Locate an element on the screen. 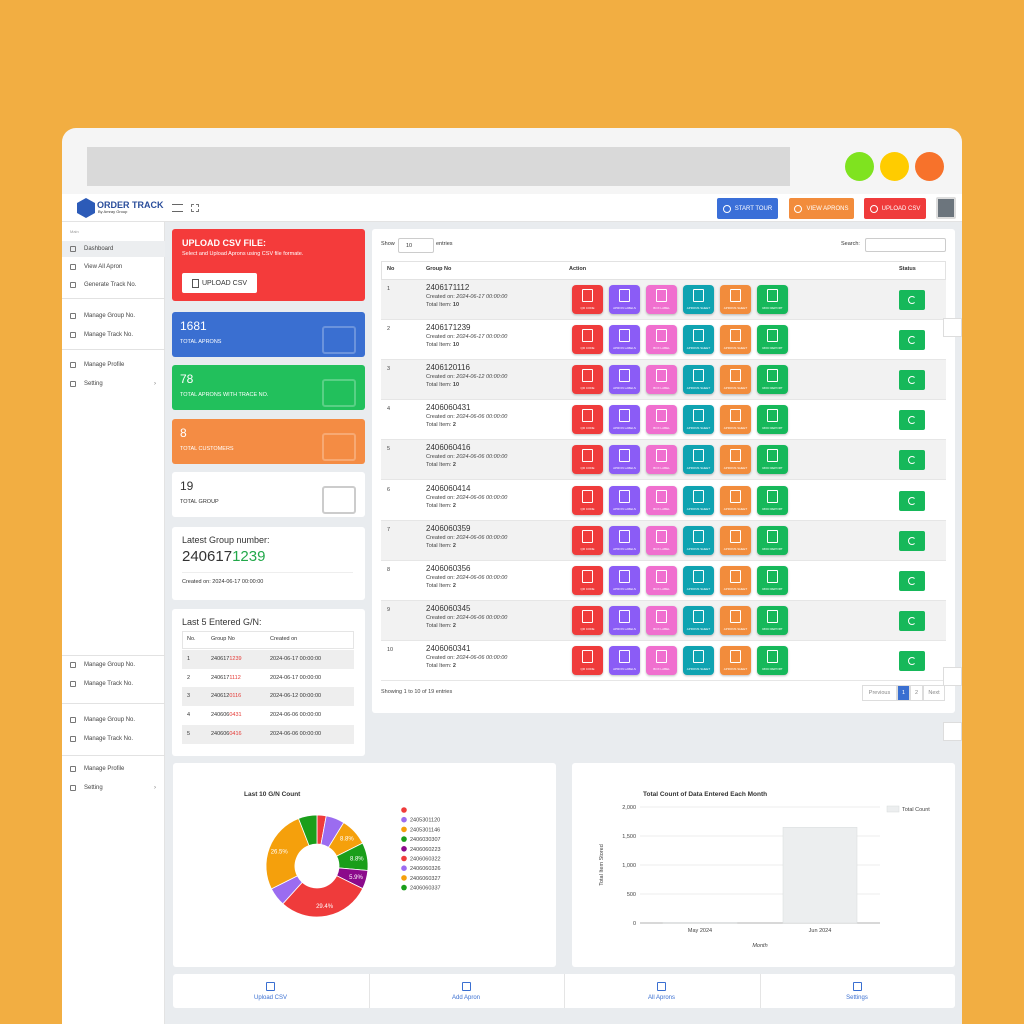 Image resolution: width=1024 pixels, height=1024 pixels. avatar is located at coordinates (946, 208).